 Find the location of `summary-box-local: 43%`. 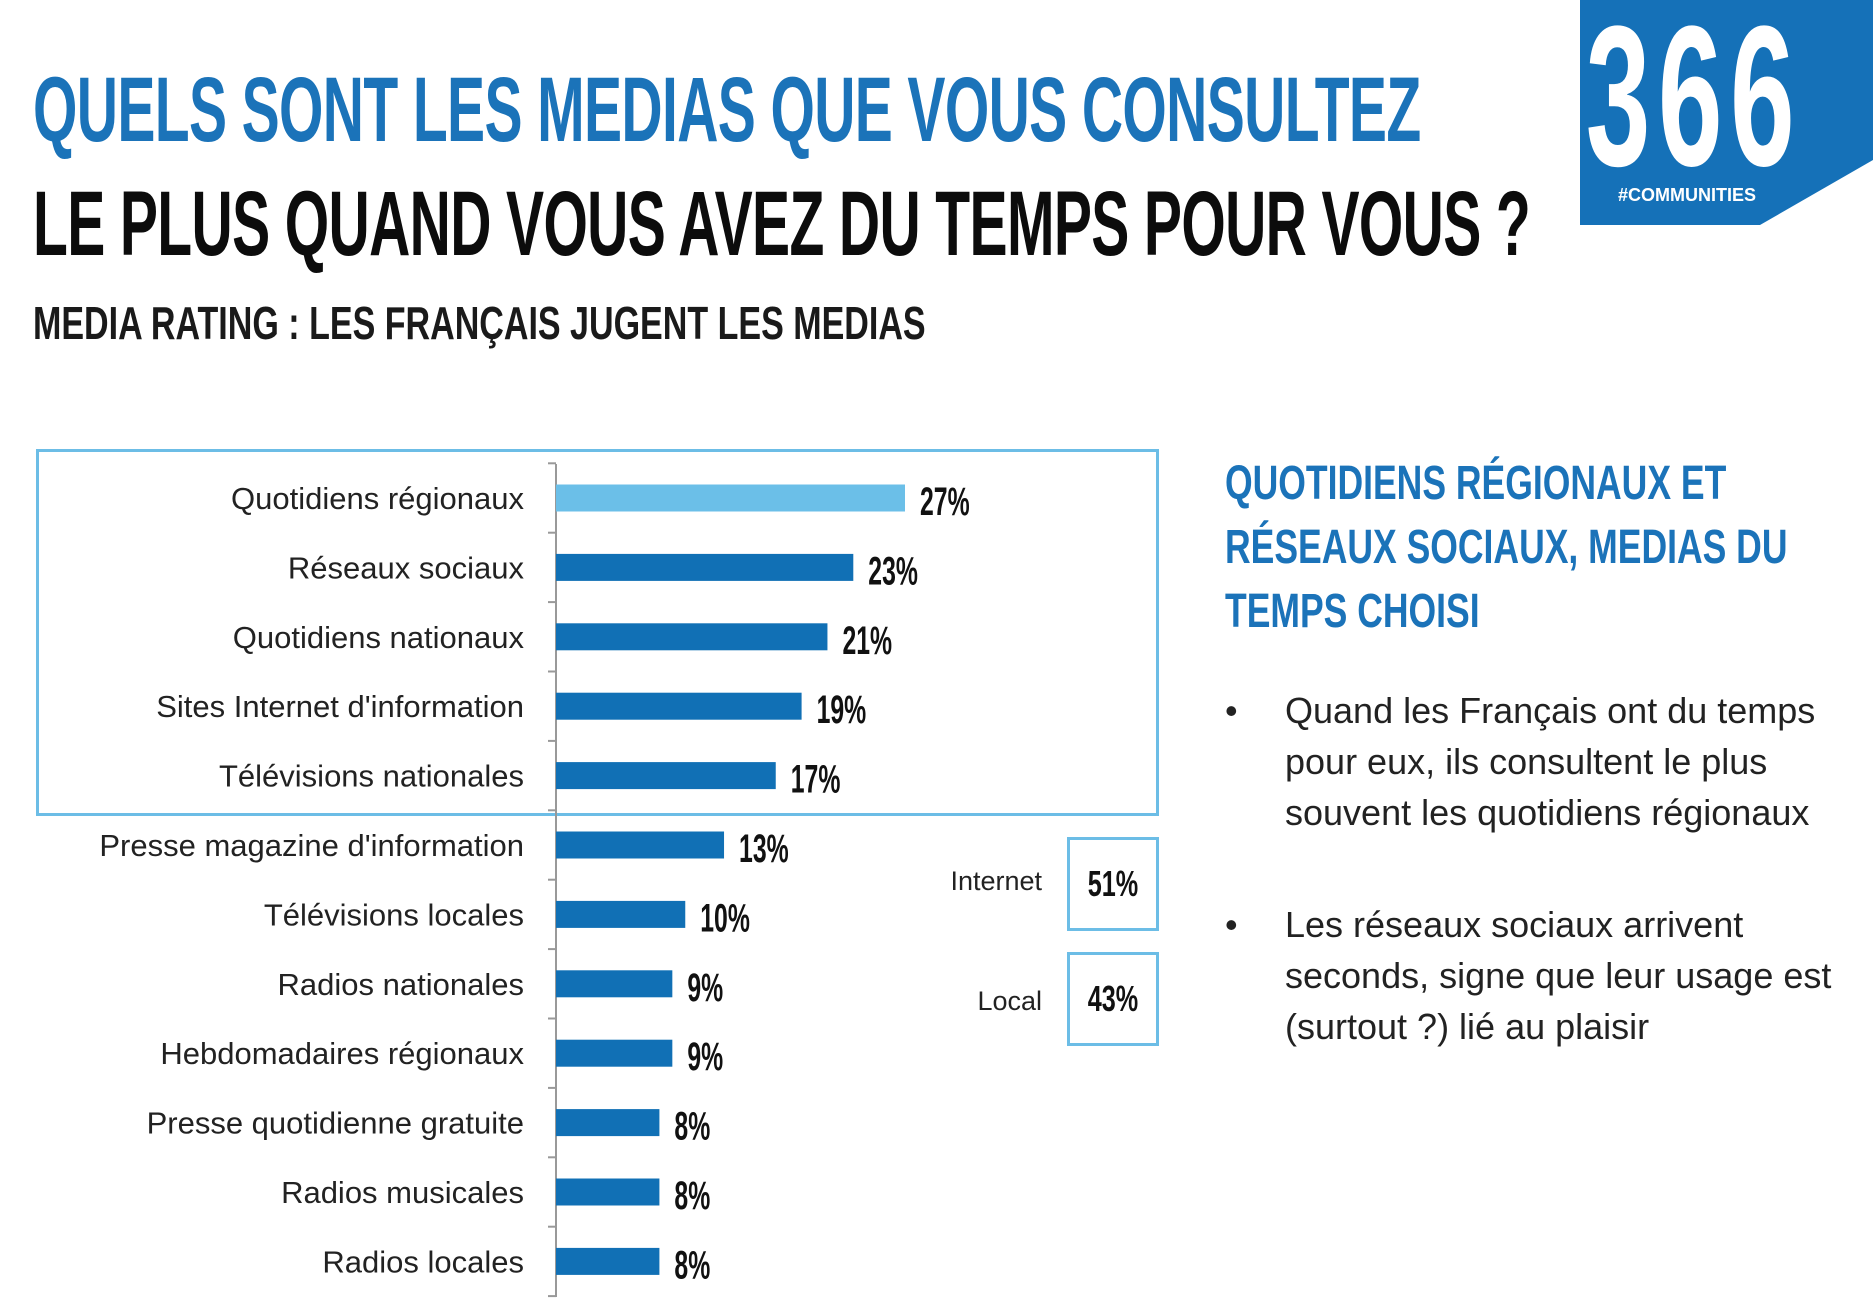

summary-box-local: 43% is located at coordinates (1113, 999).